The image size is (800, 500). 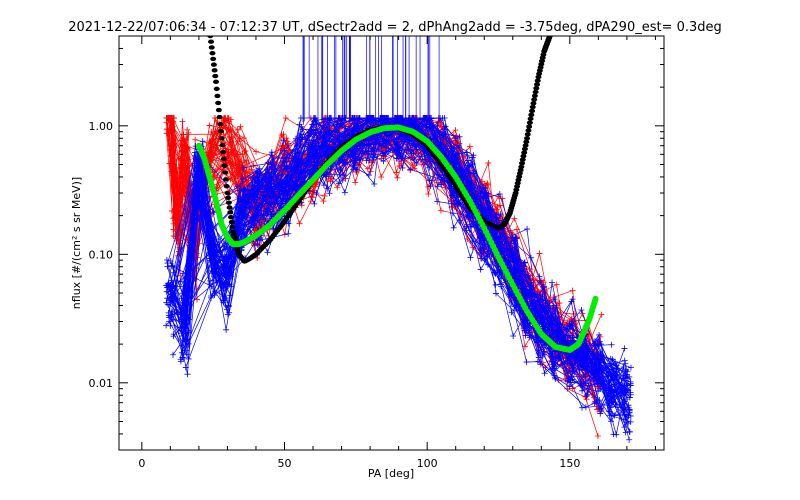 I want to click on green-fit-point, so click(x=595, y=298).